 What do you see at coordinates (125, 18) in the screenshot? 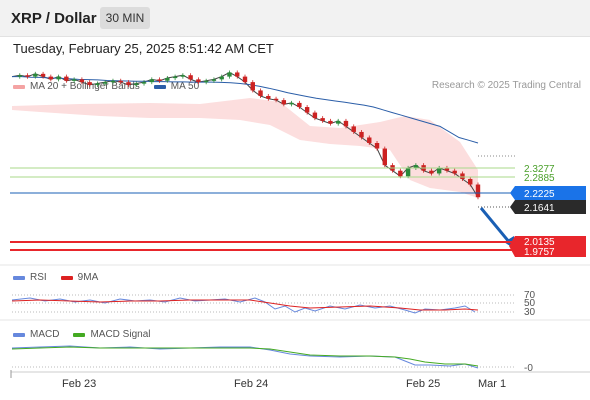
I see `interval-button: 30 MIN` at bounding box center [125, 18].